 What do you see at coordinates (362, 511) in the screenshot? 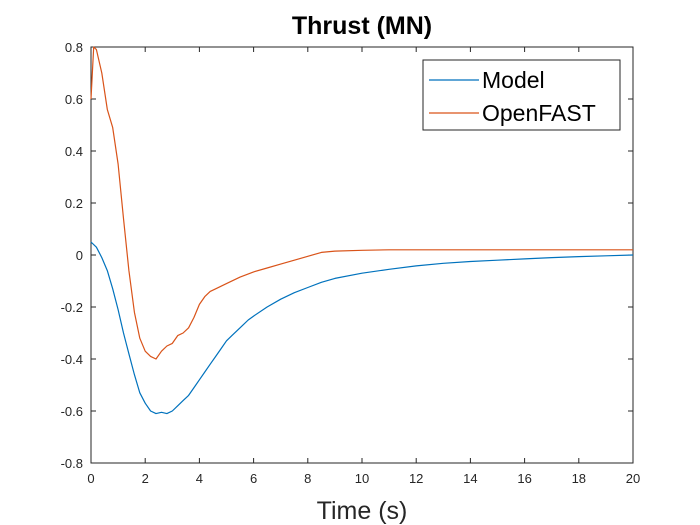
I see `x-axis-label: Time (s)` at bounding box center [362, 511].